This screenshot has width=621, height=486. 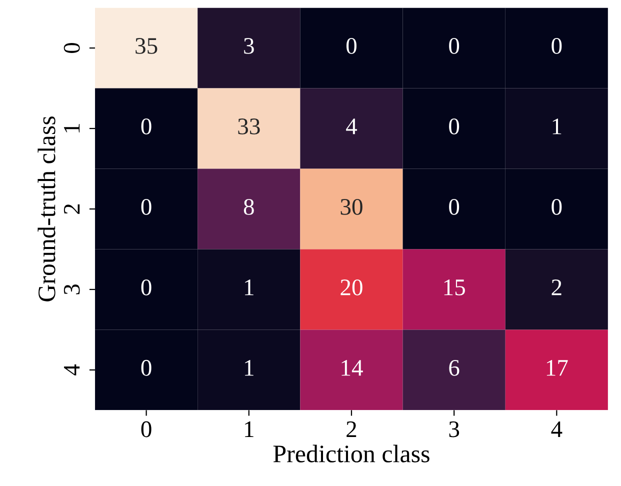 What do you see at coordinates (557, 368) in the screenshot?
I see `data-label: 17` at bounding box center [557, 368].